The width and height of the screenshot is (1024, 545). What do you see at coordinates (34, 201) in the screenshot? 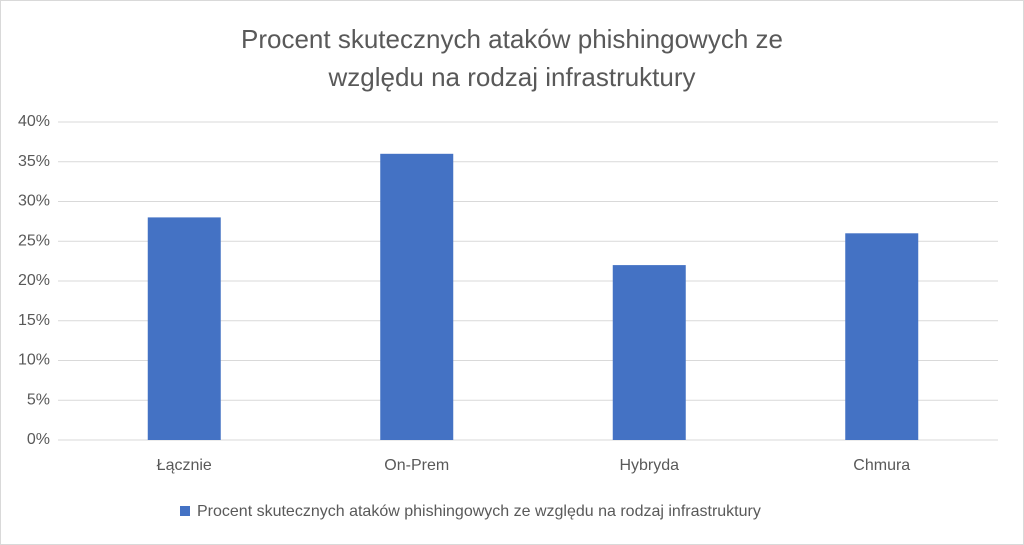
I see `y-tick-label: 30%` at bounding box center [34, 201].